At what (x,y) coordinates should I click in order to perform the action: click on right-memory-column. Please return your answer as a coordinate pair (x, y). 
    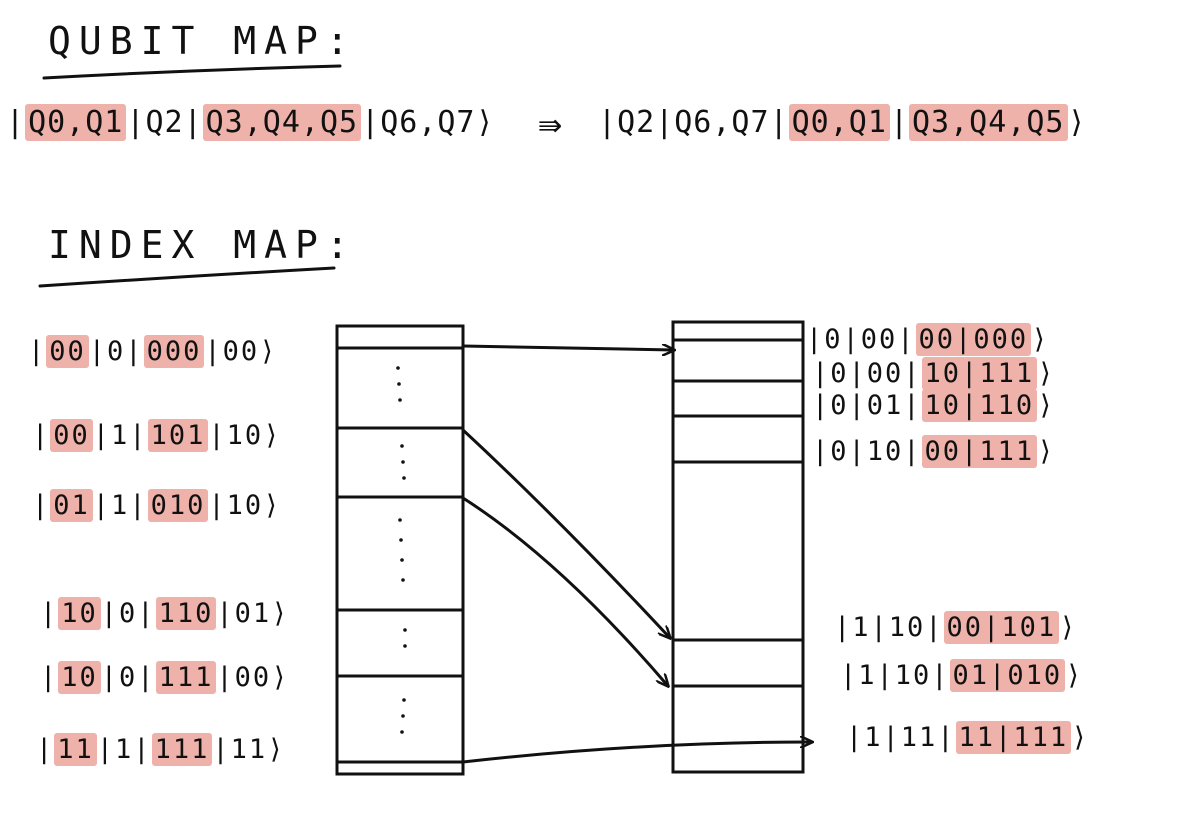
    Looking at the image, I should click on (738, 547).